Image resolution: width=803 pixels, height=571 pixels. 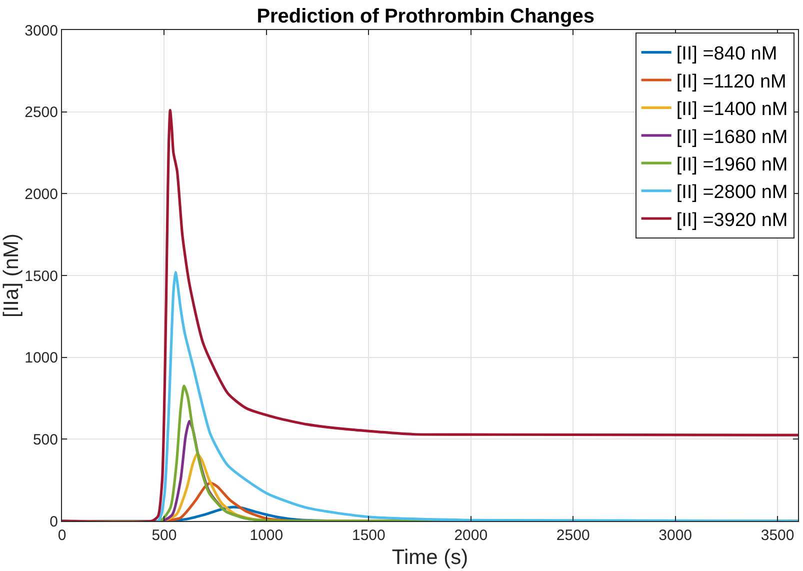 What do you see at coordinates (369, 535) in the screenshot?
I see `x-tick-label: 1500` at bounding box center [369, 535].